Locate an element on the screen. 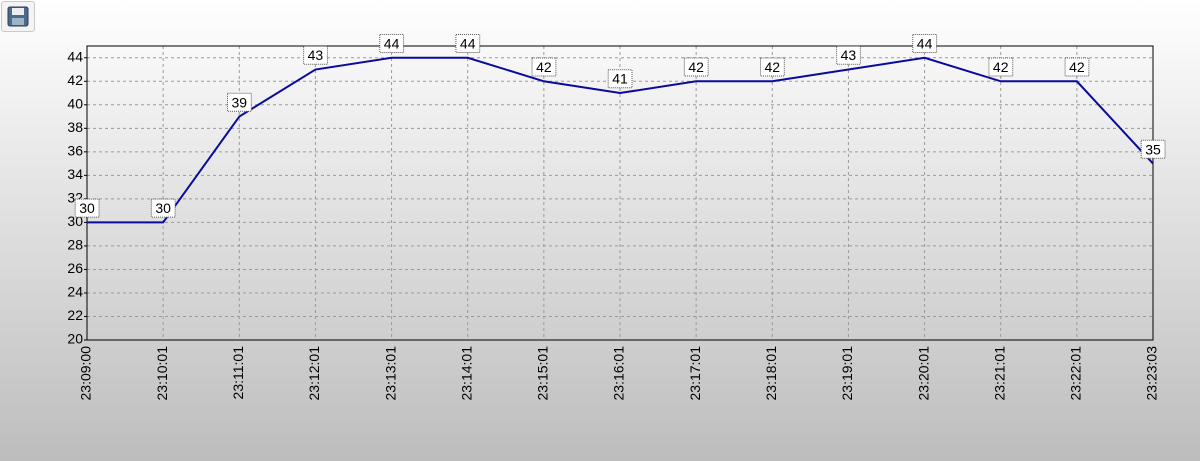  y-tick-label: 40 is located at coordinates (75, 104).